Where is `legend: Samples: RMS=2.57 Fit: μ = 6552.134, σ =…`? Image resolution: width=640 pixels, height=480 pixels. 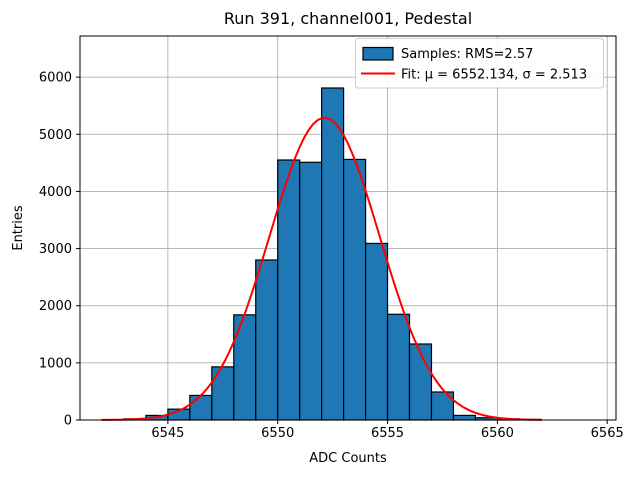 legend: Samples: RMS=2.57 Fit: μ = 6552.134, σ =… is located at coordinates (479, 63).